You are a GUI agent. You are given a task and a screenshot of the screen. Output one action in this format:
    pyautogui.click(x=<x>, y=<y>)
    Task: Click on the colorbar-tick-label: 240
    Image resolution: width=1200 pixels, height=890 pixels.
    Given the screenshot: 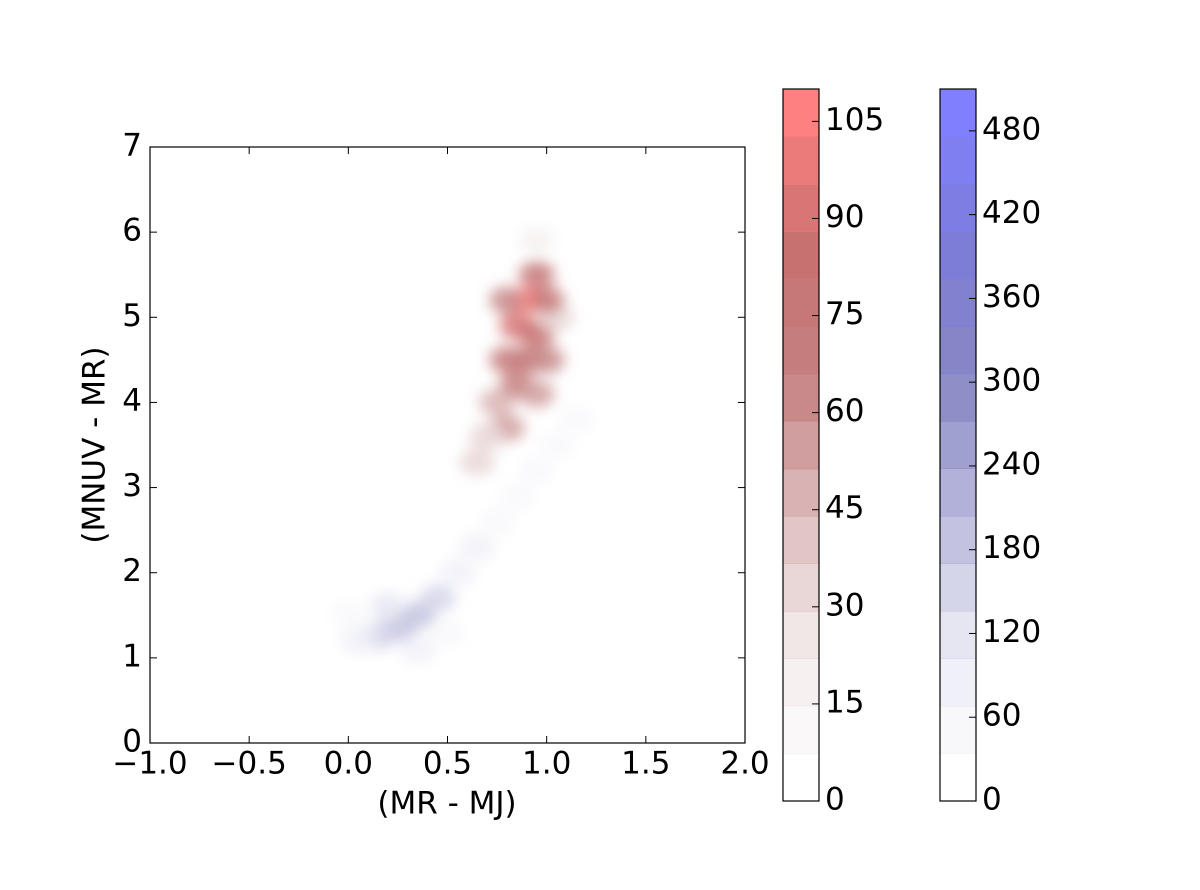 What is the action you would take?
    pyautogui.click(x=1011, y=464)
    